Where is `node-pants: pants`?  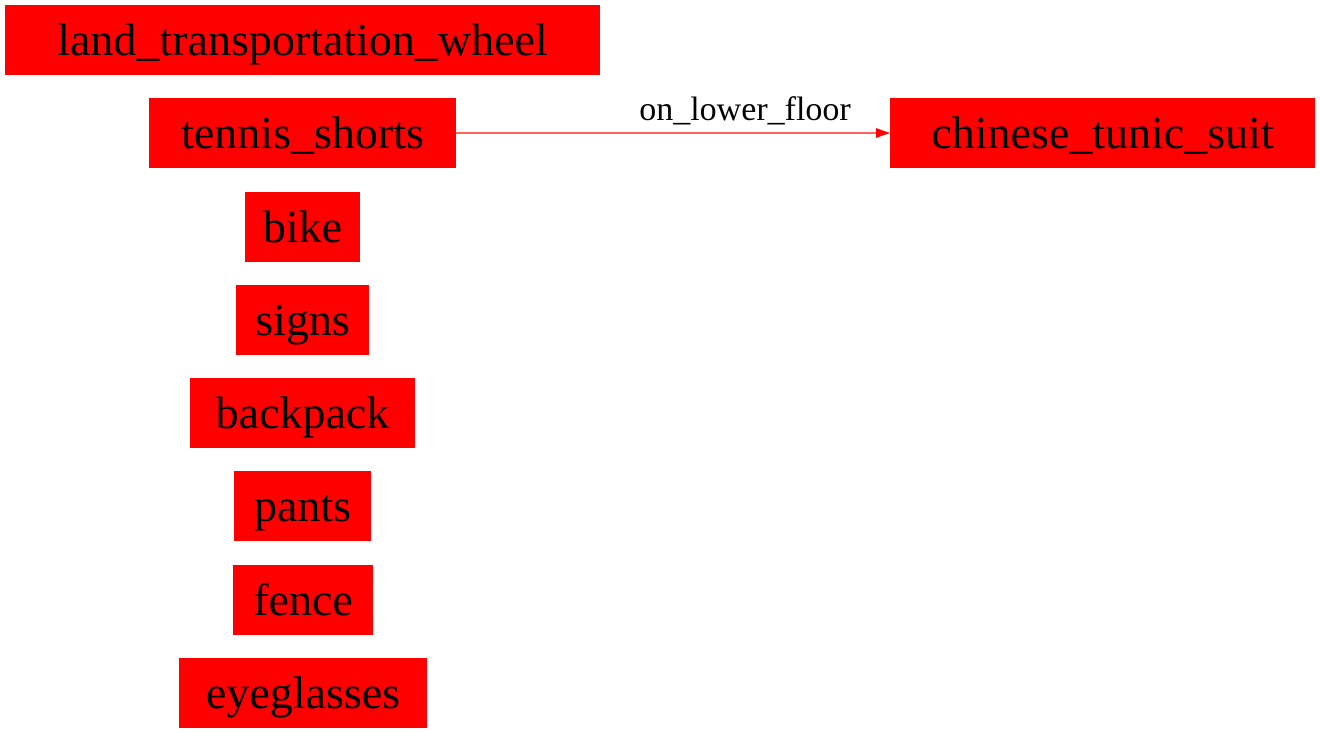 node-pants: pants is located at coordinates (302, 506).